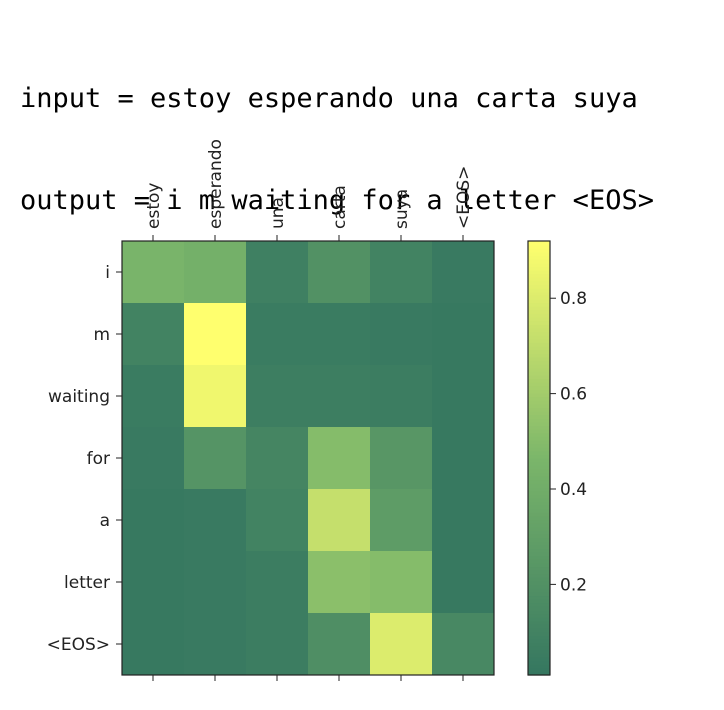 The width and height of the screenshot is (724, 710). Describe the element at coordinates (573, 585) in the screenshot. I see `colorbar-tick-label: 0.2` at that location.